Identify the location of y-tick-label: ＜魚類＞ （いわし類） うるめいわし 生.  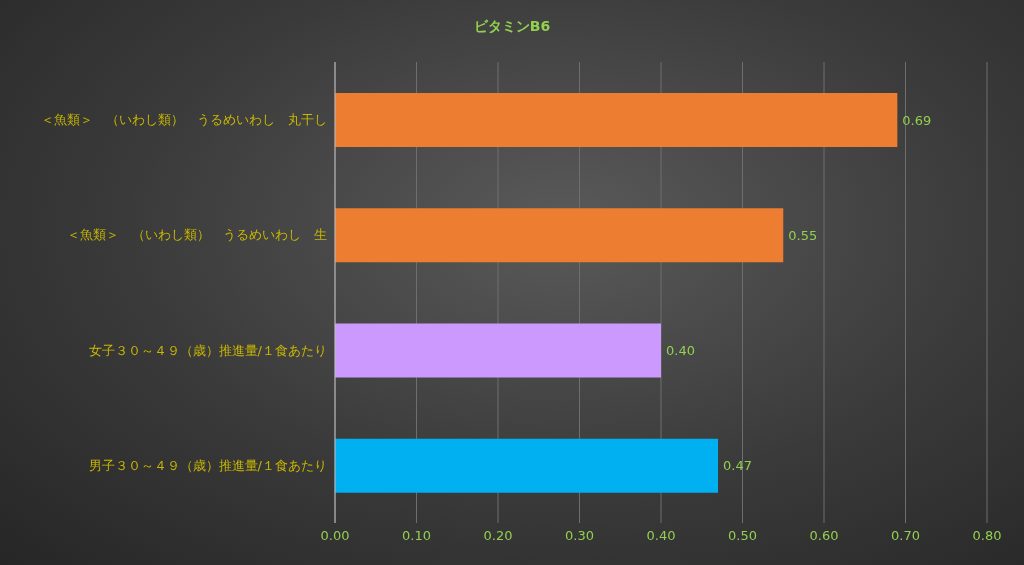
(197, 235).